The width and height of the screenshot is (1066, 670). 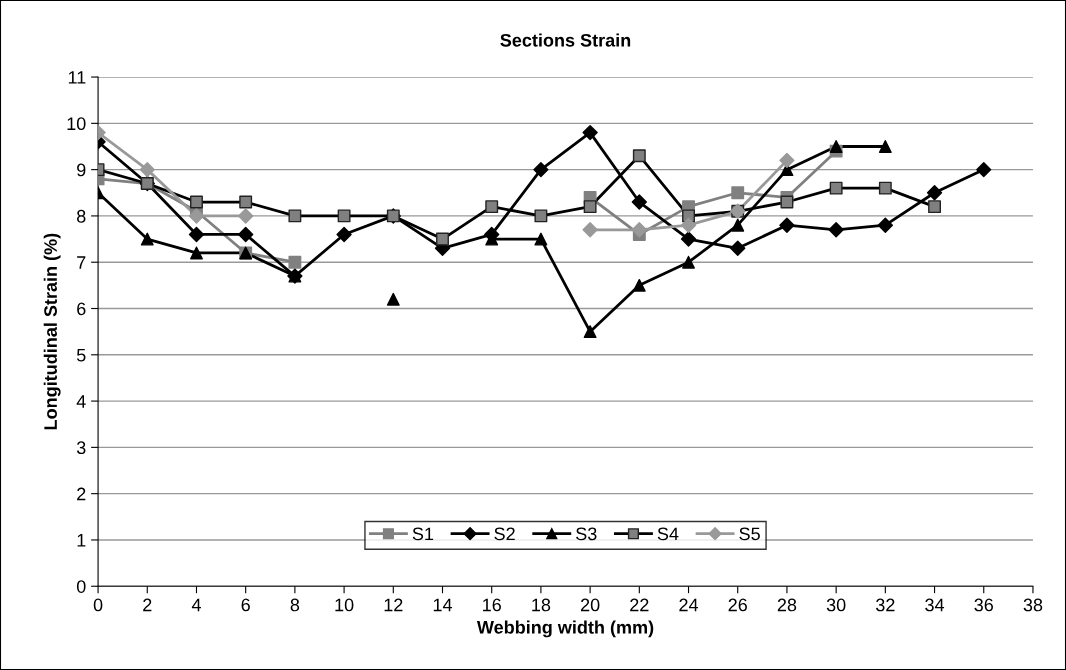 I want to click on x-tick-label: 22, so click(x=639, y=605).